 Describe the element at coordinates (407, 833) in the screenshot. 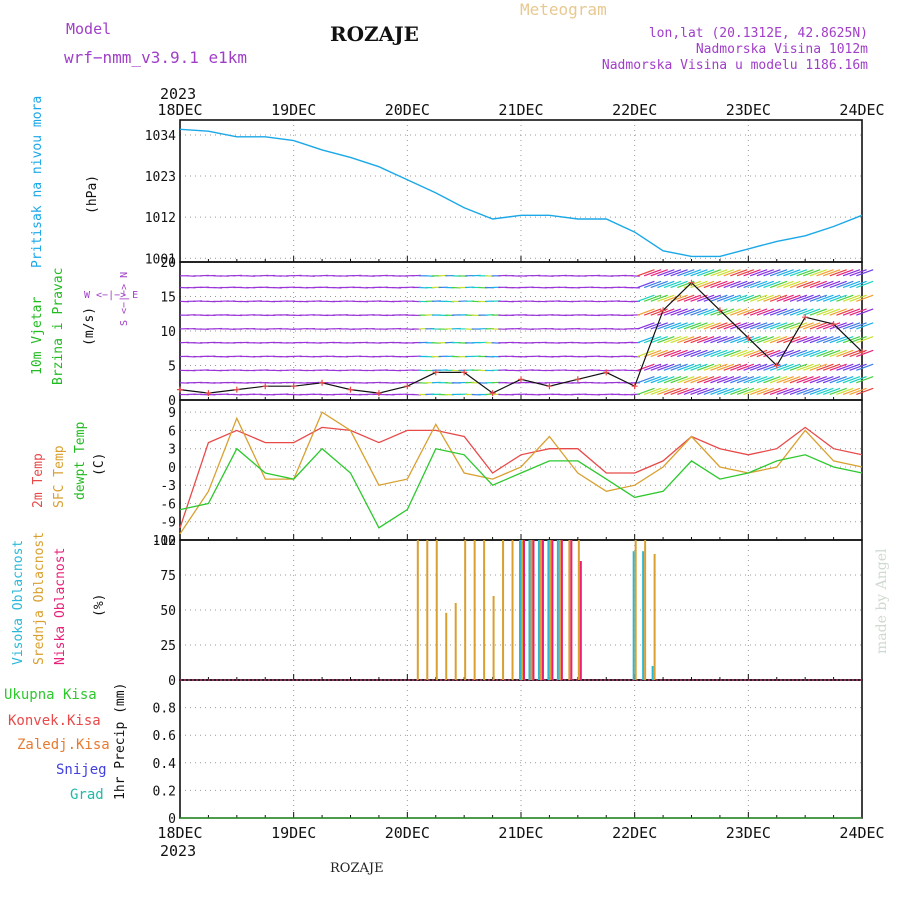

I see `bottom-time-label: 20DEC` at that location.